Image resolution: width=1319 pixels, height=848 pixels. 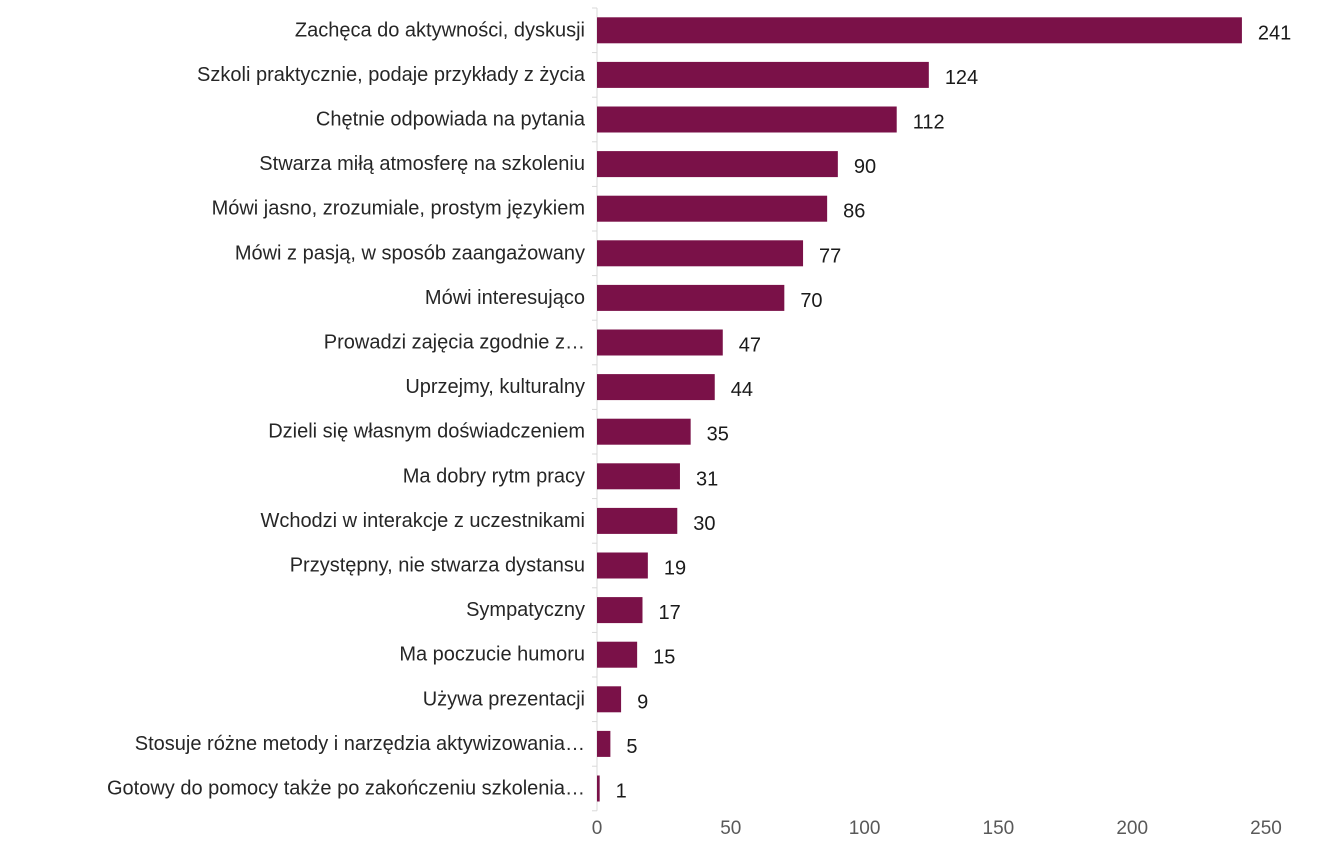 I want to click on data-label: 1, so click(x=621, y=792).